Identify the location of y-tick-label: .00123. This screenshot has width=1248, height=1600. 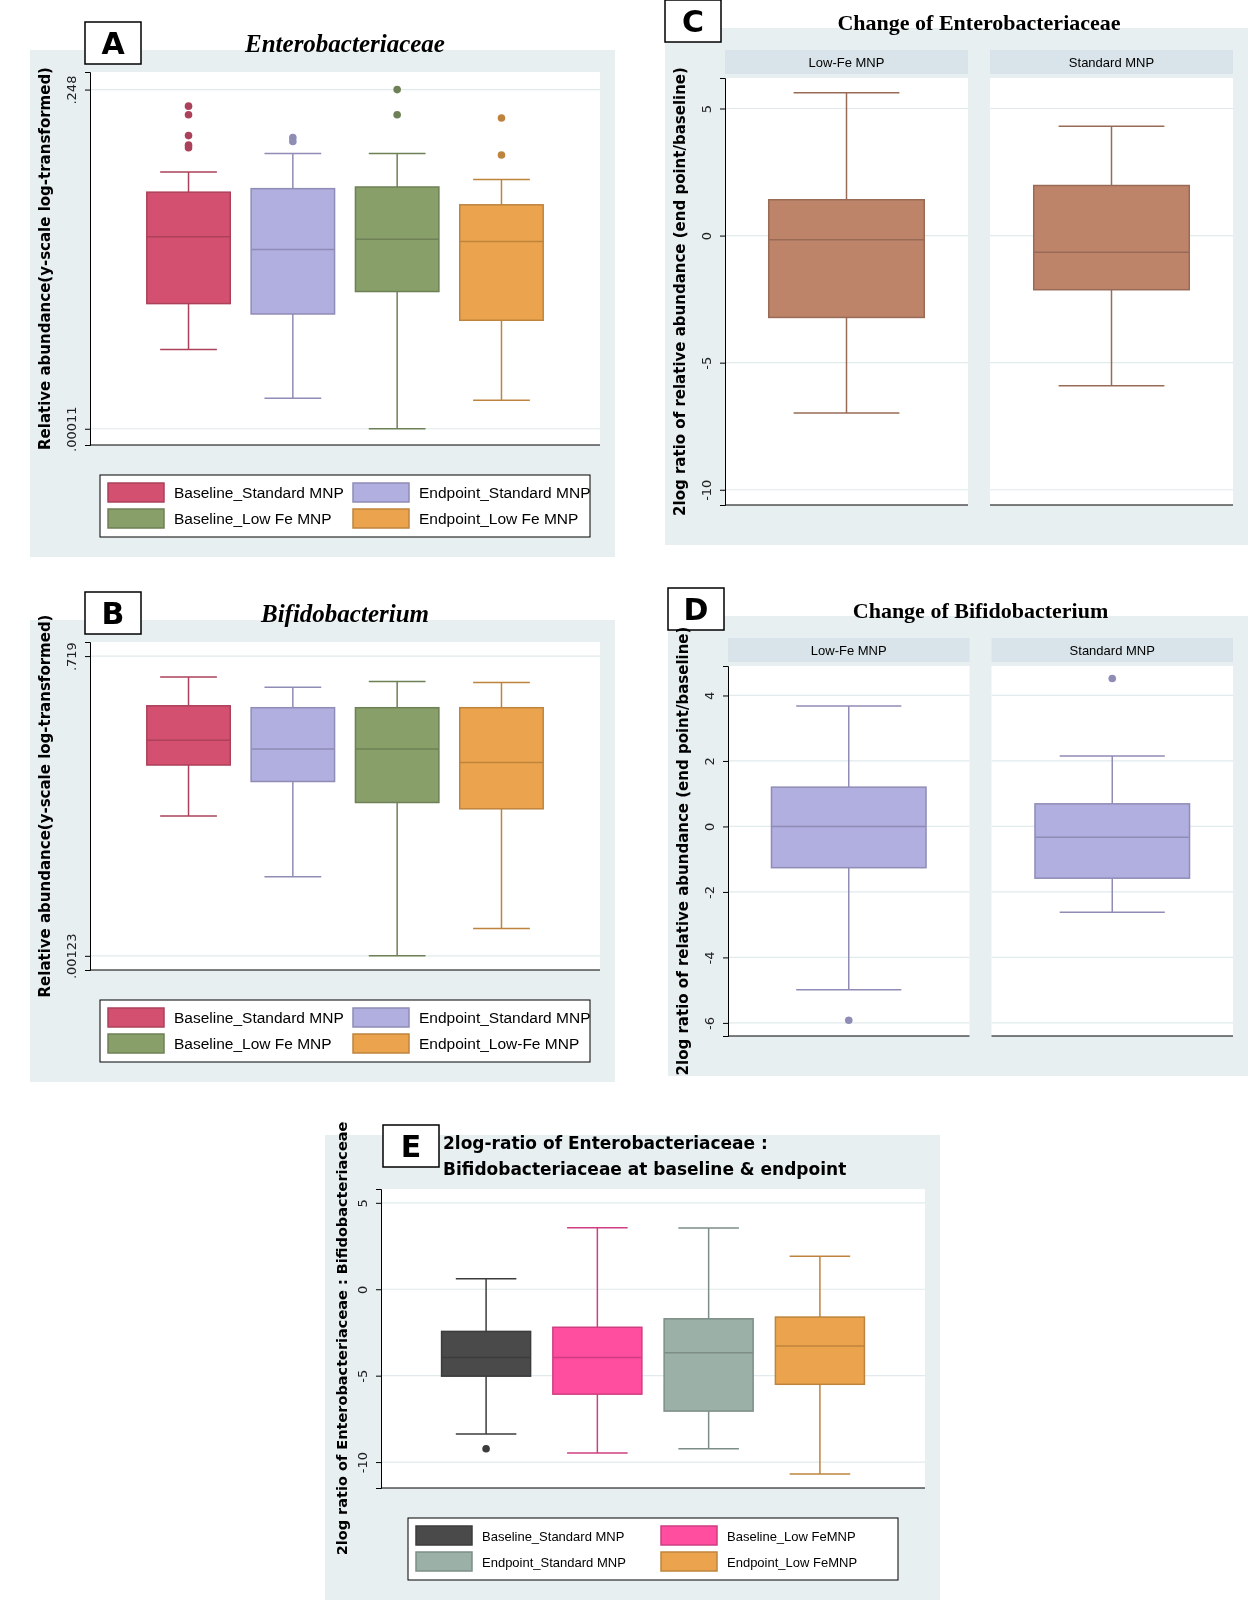
(71, 956).